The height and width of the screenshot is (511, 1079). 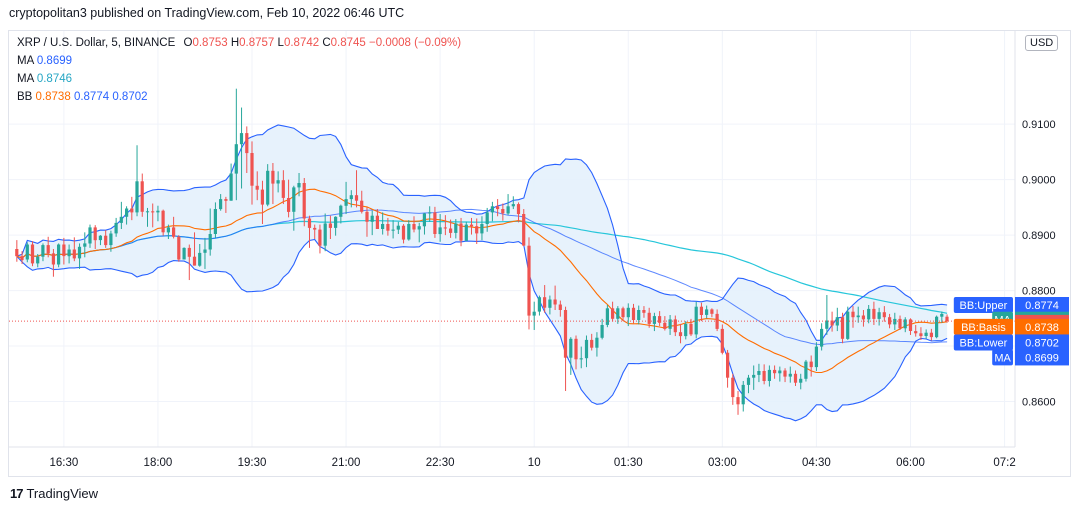 I want to click on currency-button: USD, so click(x=1042, y=43).